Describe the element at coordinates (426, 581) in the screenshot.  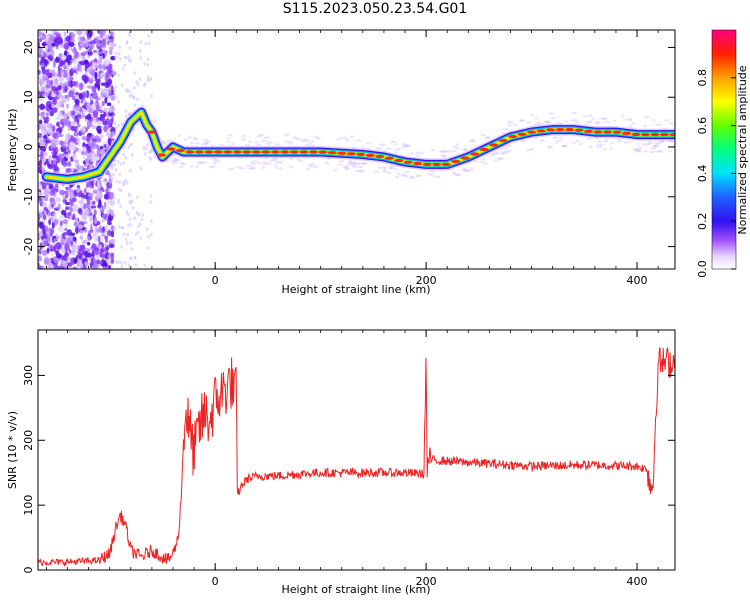
I see `snr-x-tick-label: 200` at that location.